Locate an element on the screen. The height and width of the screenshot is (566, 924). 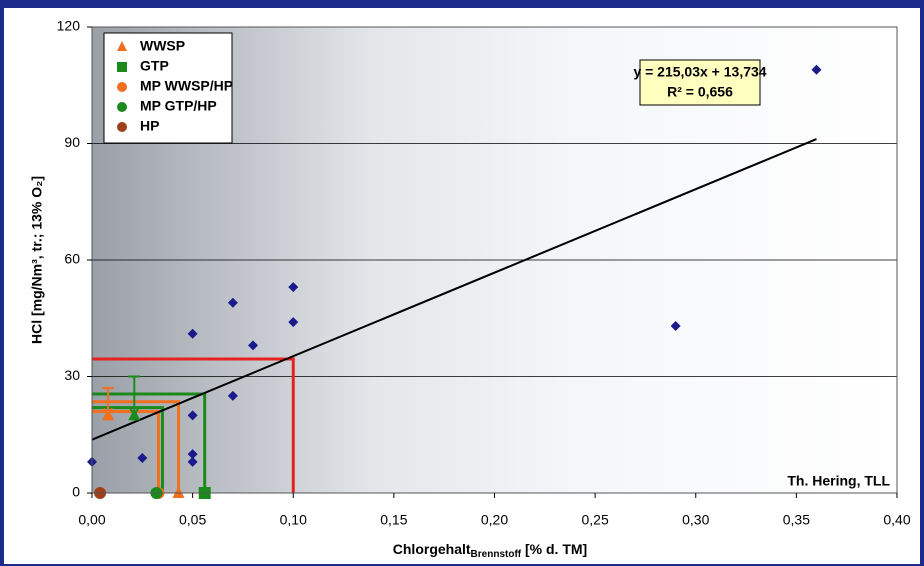
legend-label: MP GTP/HP is located at coordinates (178, 106).